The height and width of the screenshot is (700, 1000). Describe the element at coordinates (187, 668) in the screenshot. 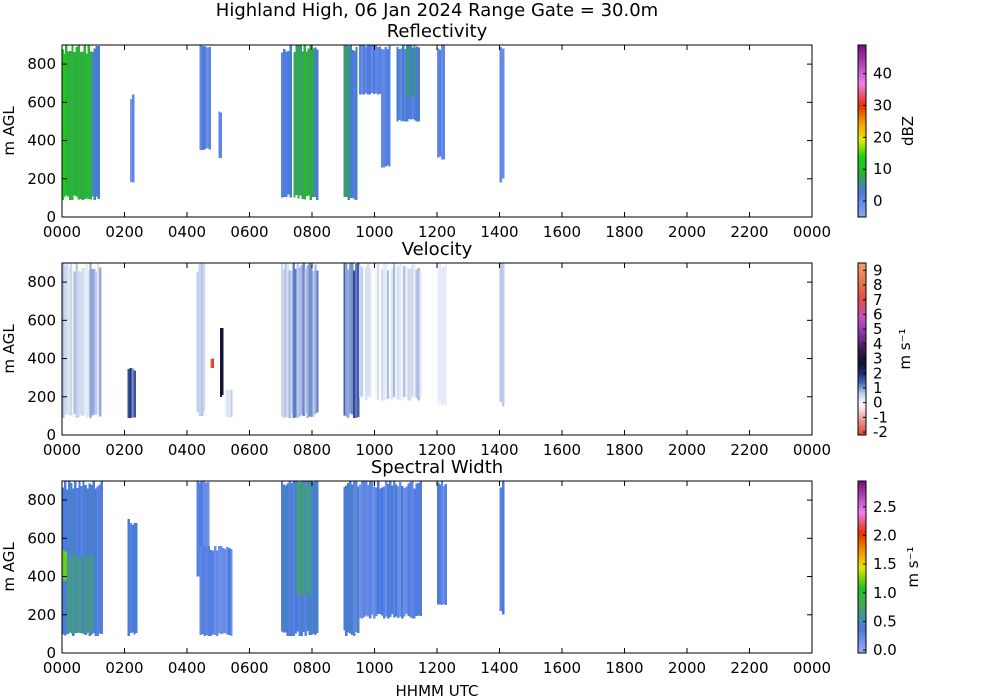

I see `x-tick-label: 0400` at that location.